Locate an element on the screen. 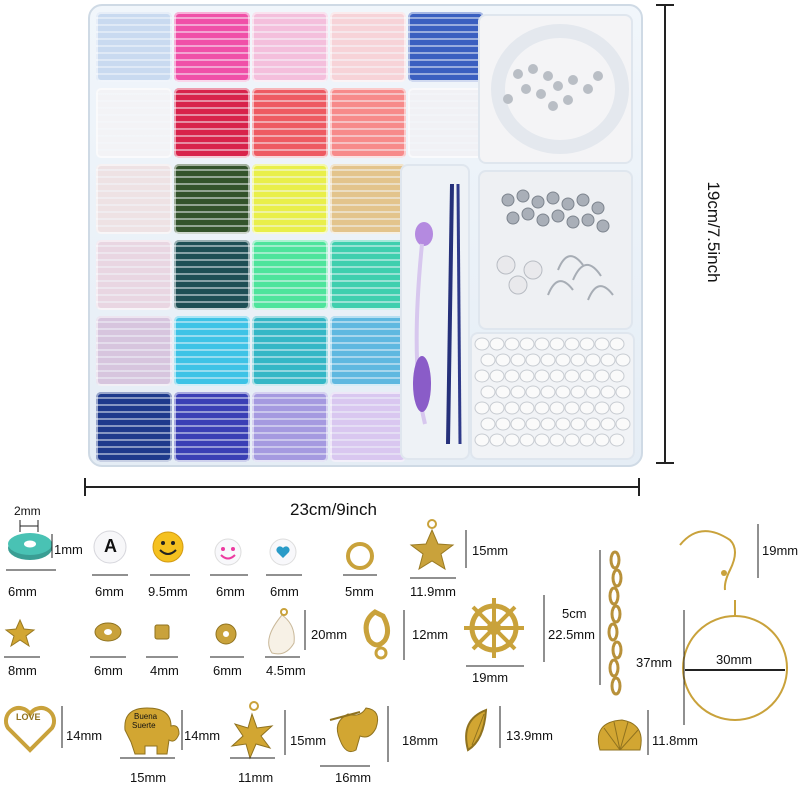 This screenshot has height=787, width=800. wheel-width-label: 19mm is located at coordinates (490, 677).